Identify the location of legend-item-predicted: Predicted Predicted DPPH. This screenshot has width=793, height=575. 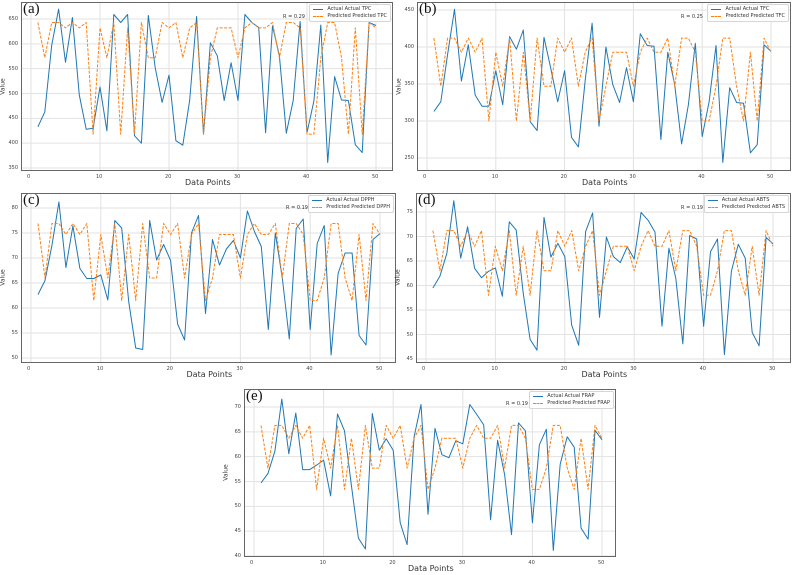
(351, 207).